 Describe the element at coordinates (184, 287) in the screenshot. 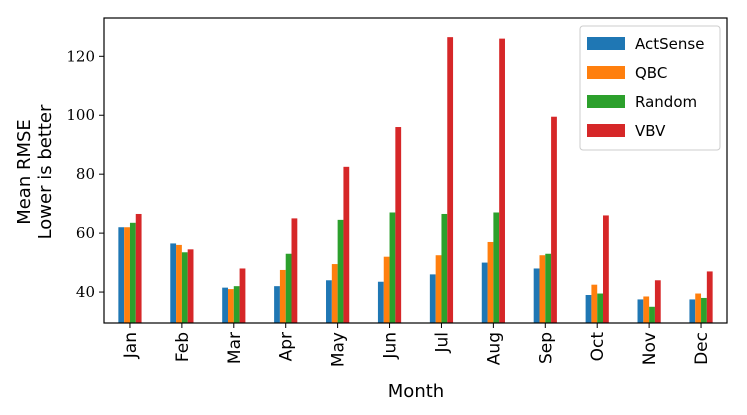

I see `bar-random-feb` at that location.